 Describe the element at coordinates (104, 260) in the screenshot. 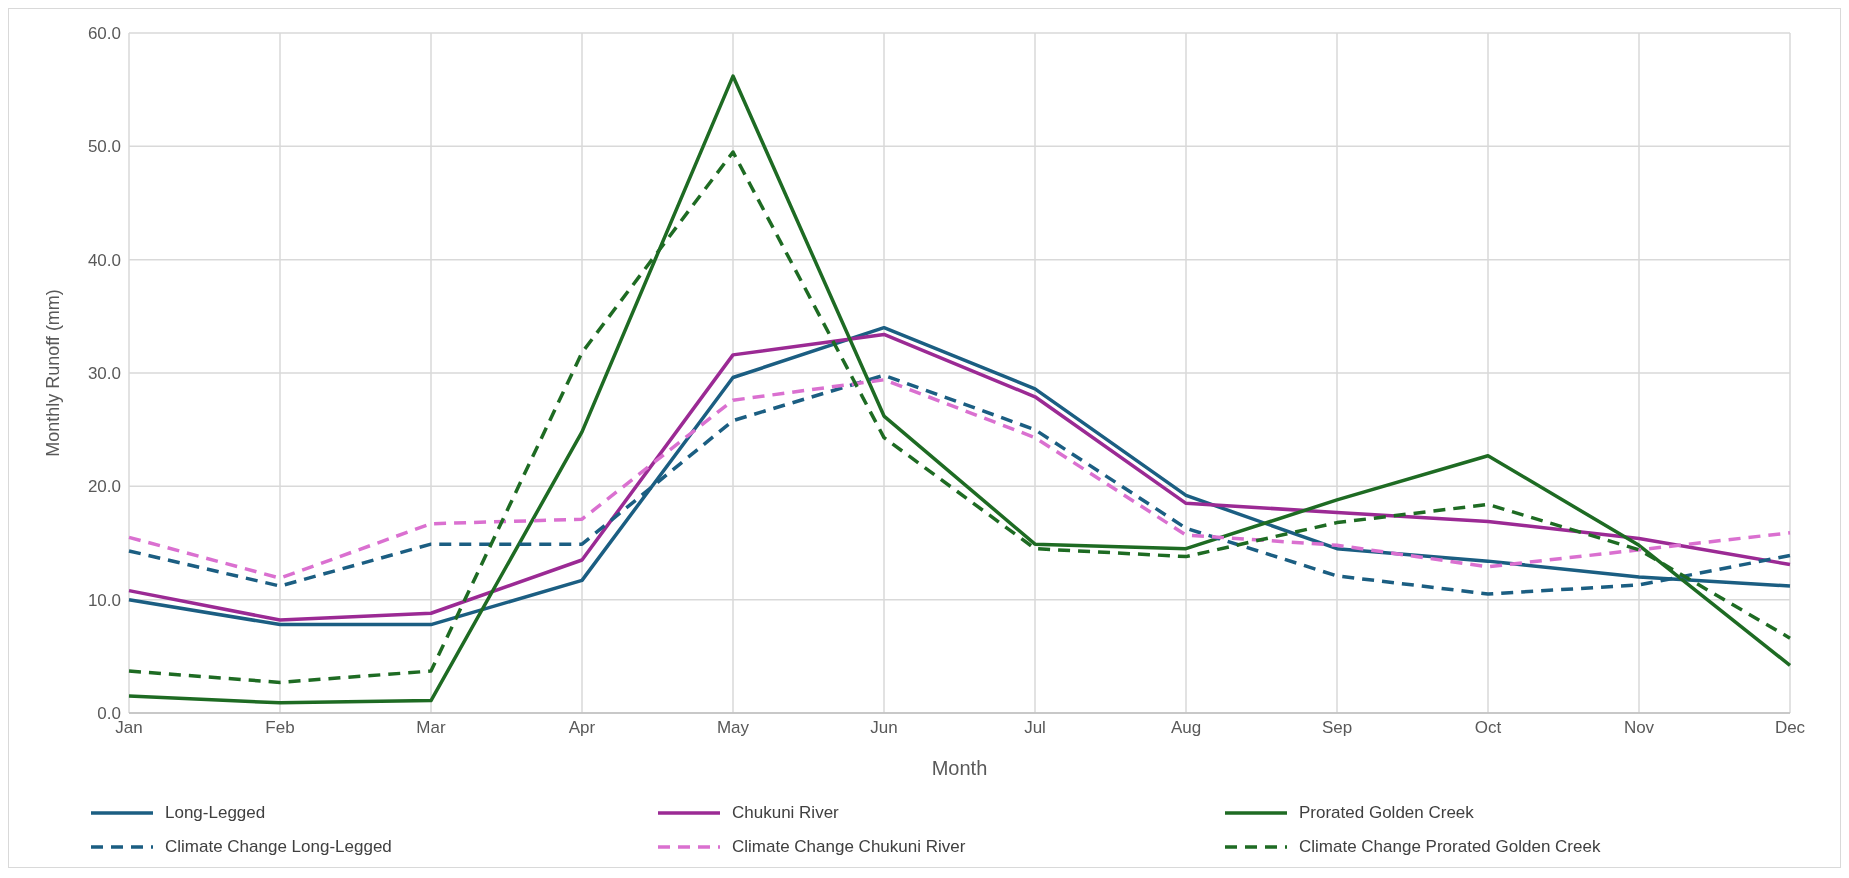

I see `y-tick-label: 40.0` at that location.